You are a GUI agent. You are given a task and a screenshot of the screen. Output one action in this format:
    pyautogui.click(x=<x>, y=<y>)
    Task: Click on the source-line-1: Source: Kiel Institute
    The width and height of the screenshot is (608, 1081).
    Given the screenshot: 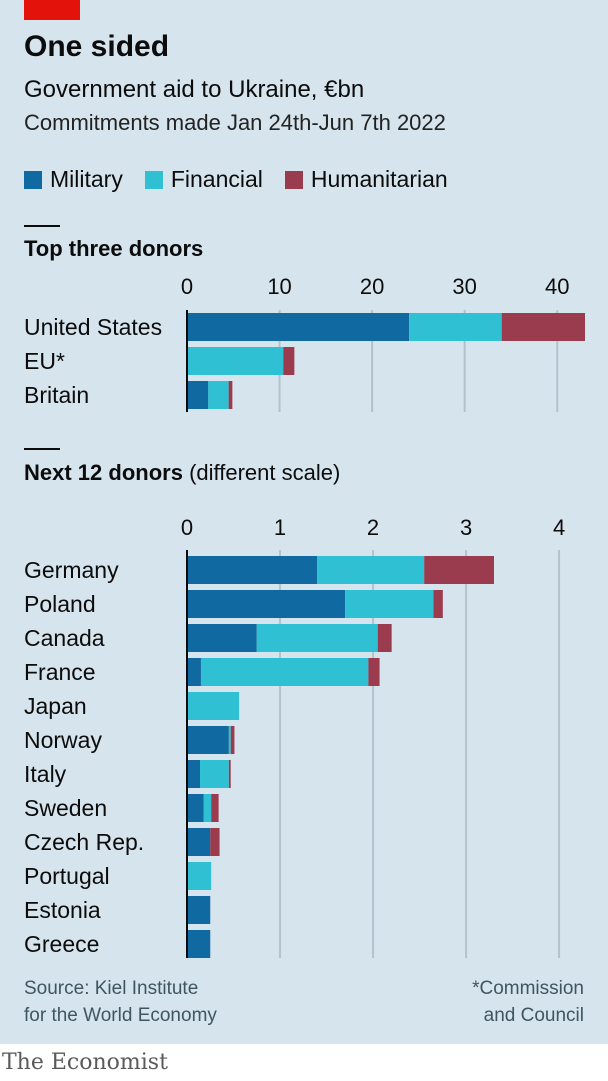 What is the action you would take?
    pyautogui.click(x=111, y=988)
    